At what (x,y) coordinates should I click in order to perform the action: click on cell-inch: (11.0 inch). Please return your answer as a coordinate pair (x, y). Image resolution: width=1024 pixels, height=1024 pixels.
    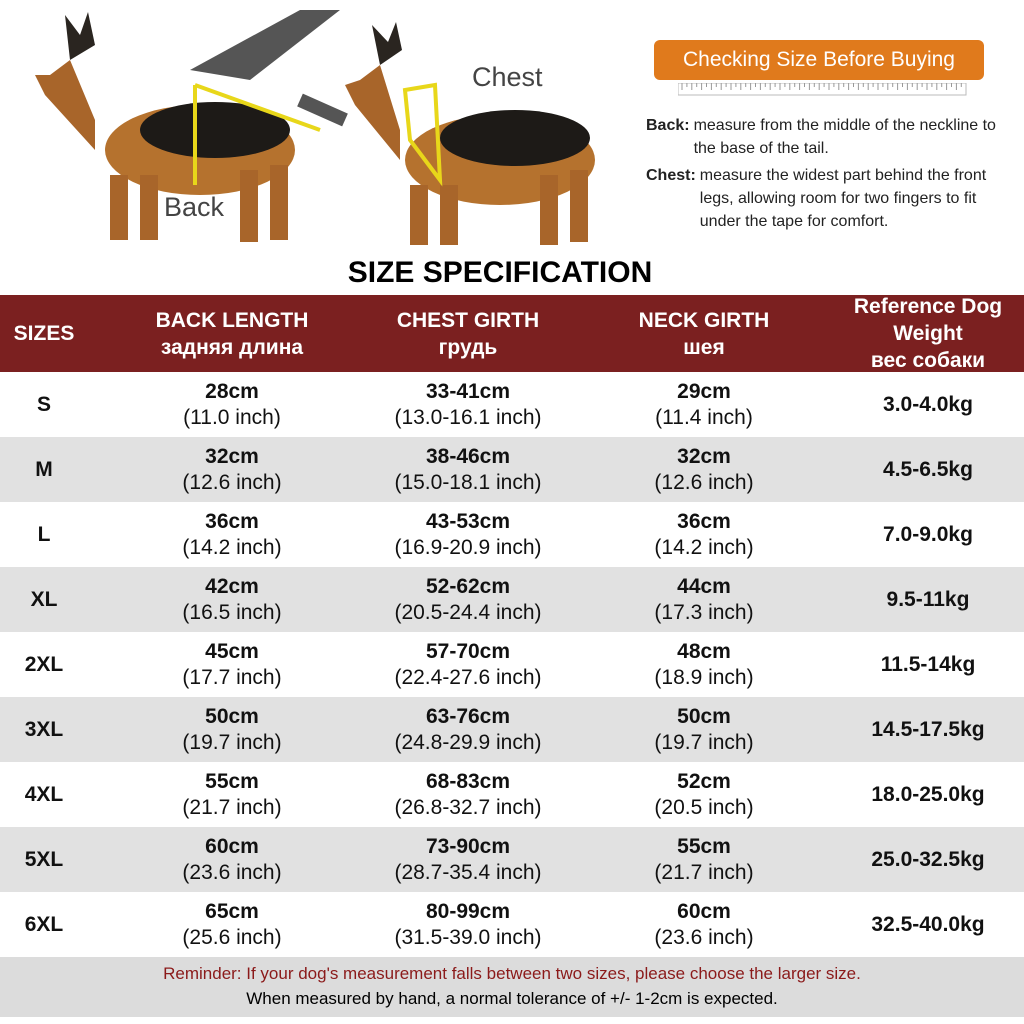
    Looking at the image, I should click on (232, 417).